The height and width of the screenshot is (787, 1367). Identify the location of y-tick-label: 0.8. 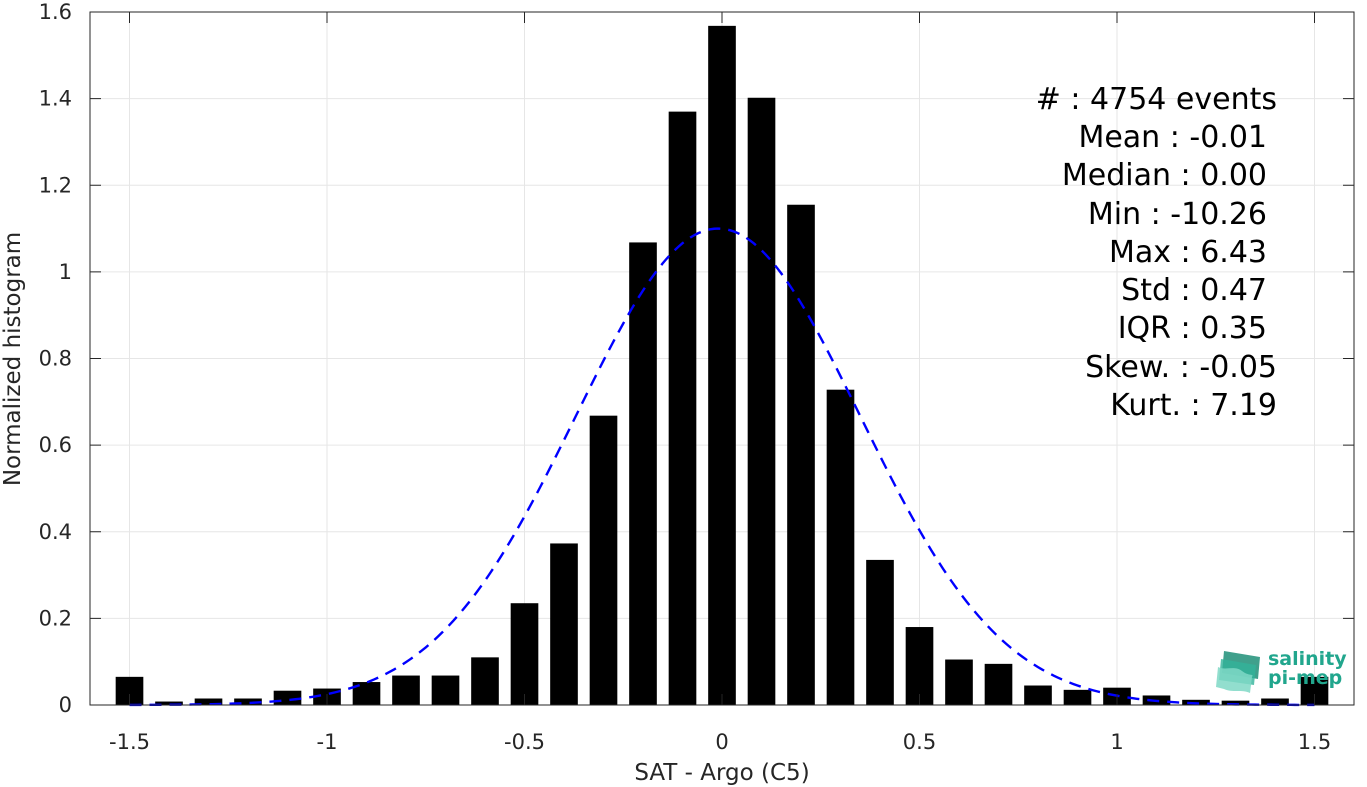
(55, 359).